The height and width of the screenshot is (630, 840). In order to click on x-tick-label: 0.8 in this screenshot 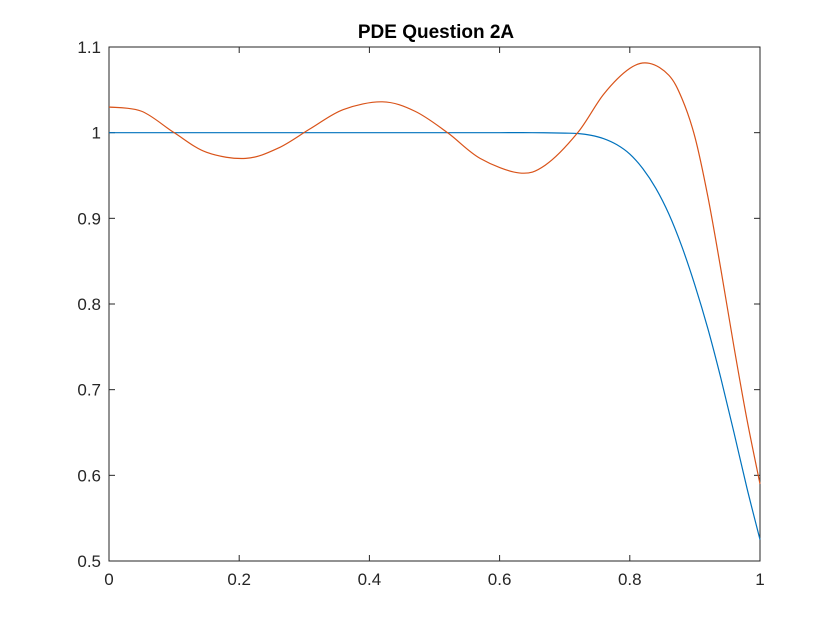, I will do `click(630, 579)`.